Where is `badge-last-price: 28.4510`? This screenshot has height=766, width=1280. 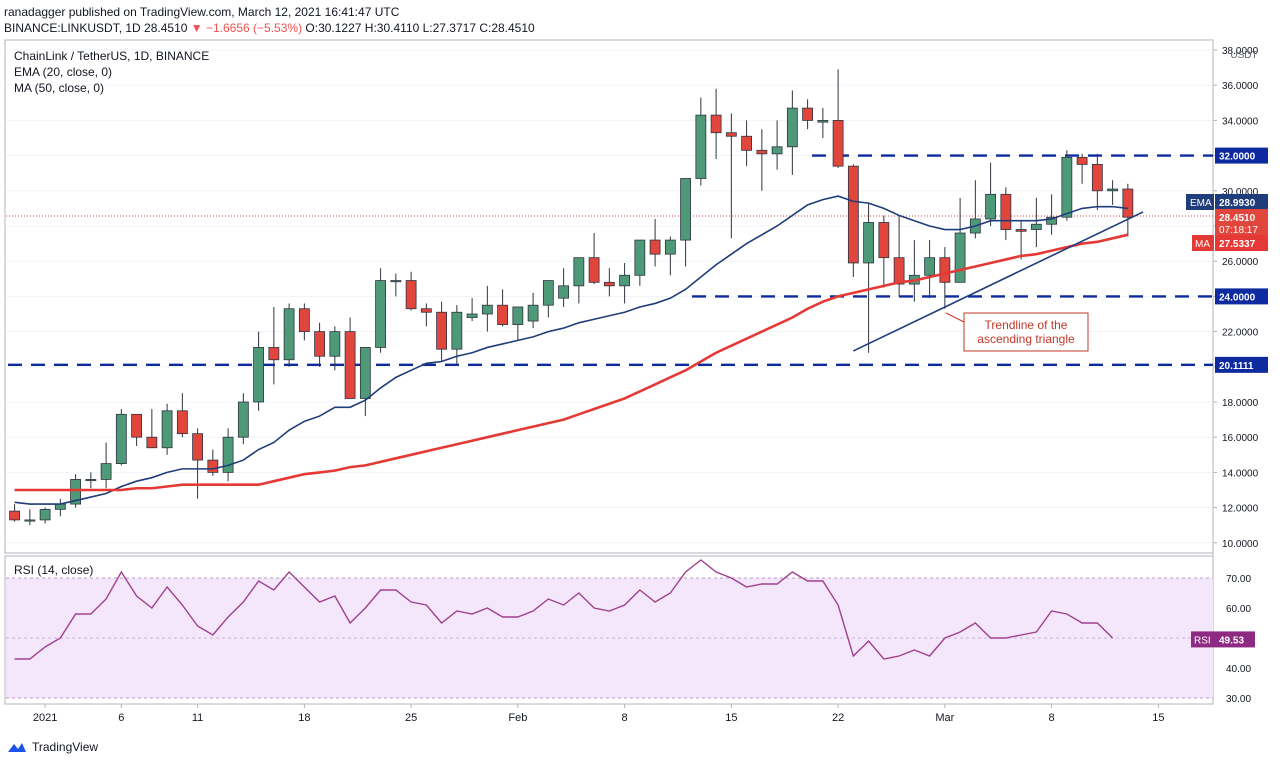
badge-last-price: 28.4510 is located at coordinates (1237, 218).